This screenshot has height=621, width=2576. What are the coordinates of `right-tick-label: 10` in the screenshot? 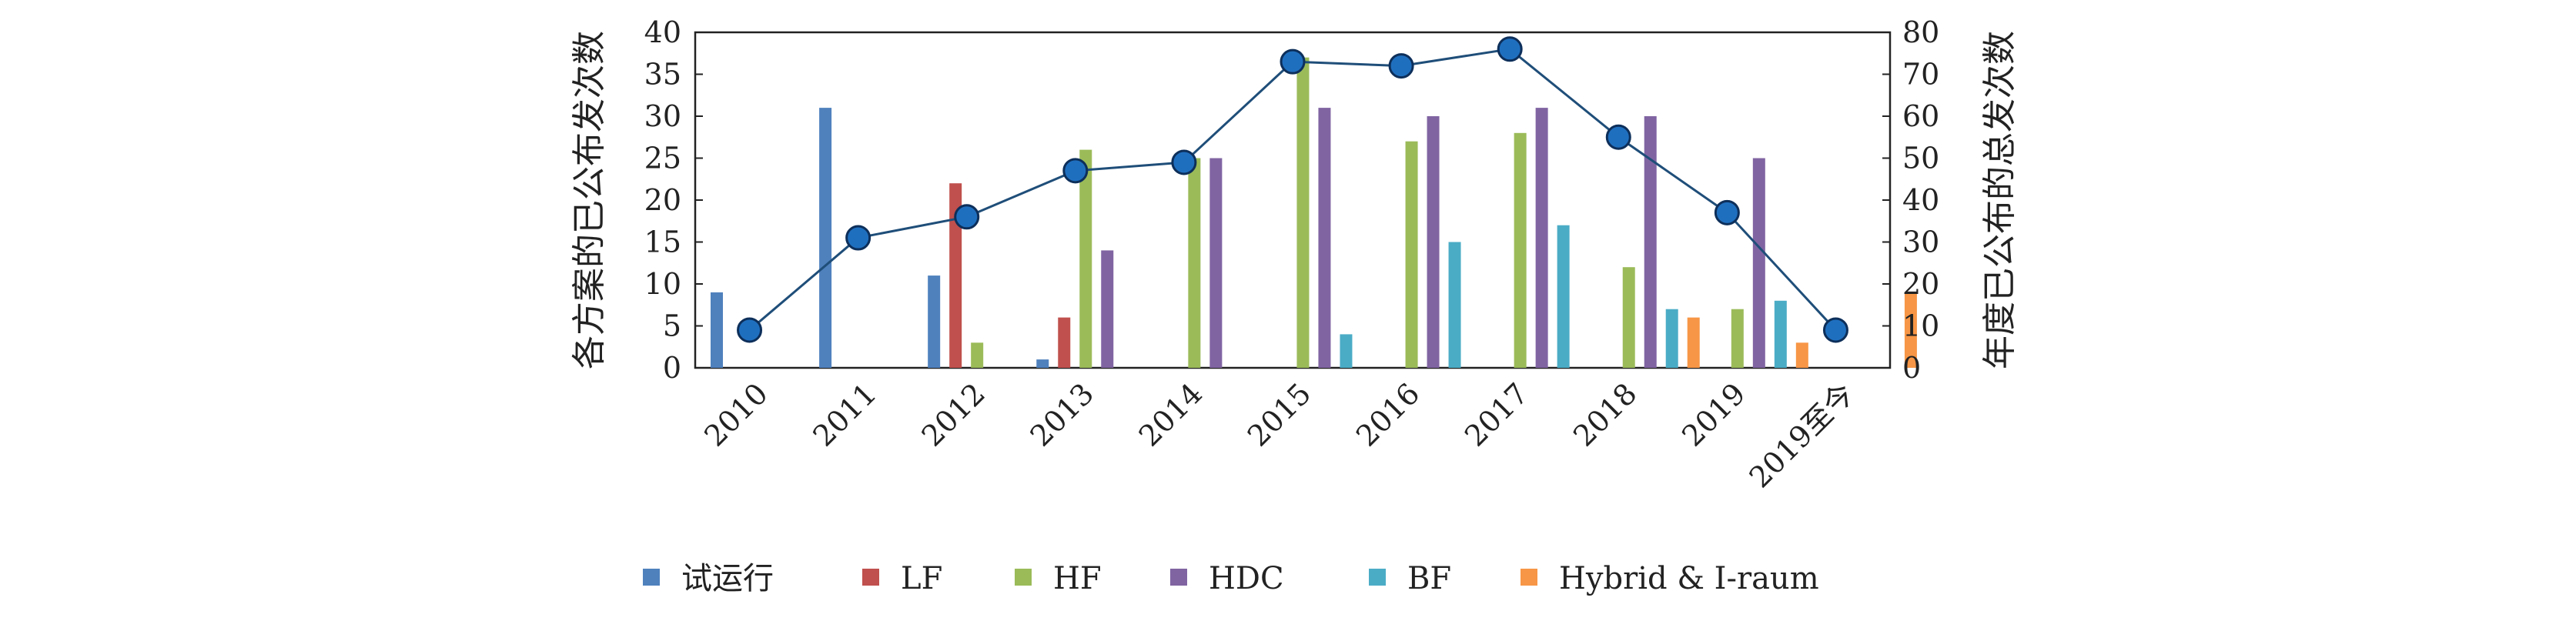 It's located at (1920, 326).